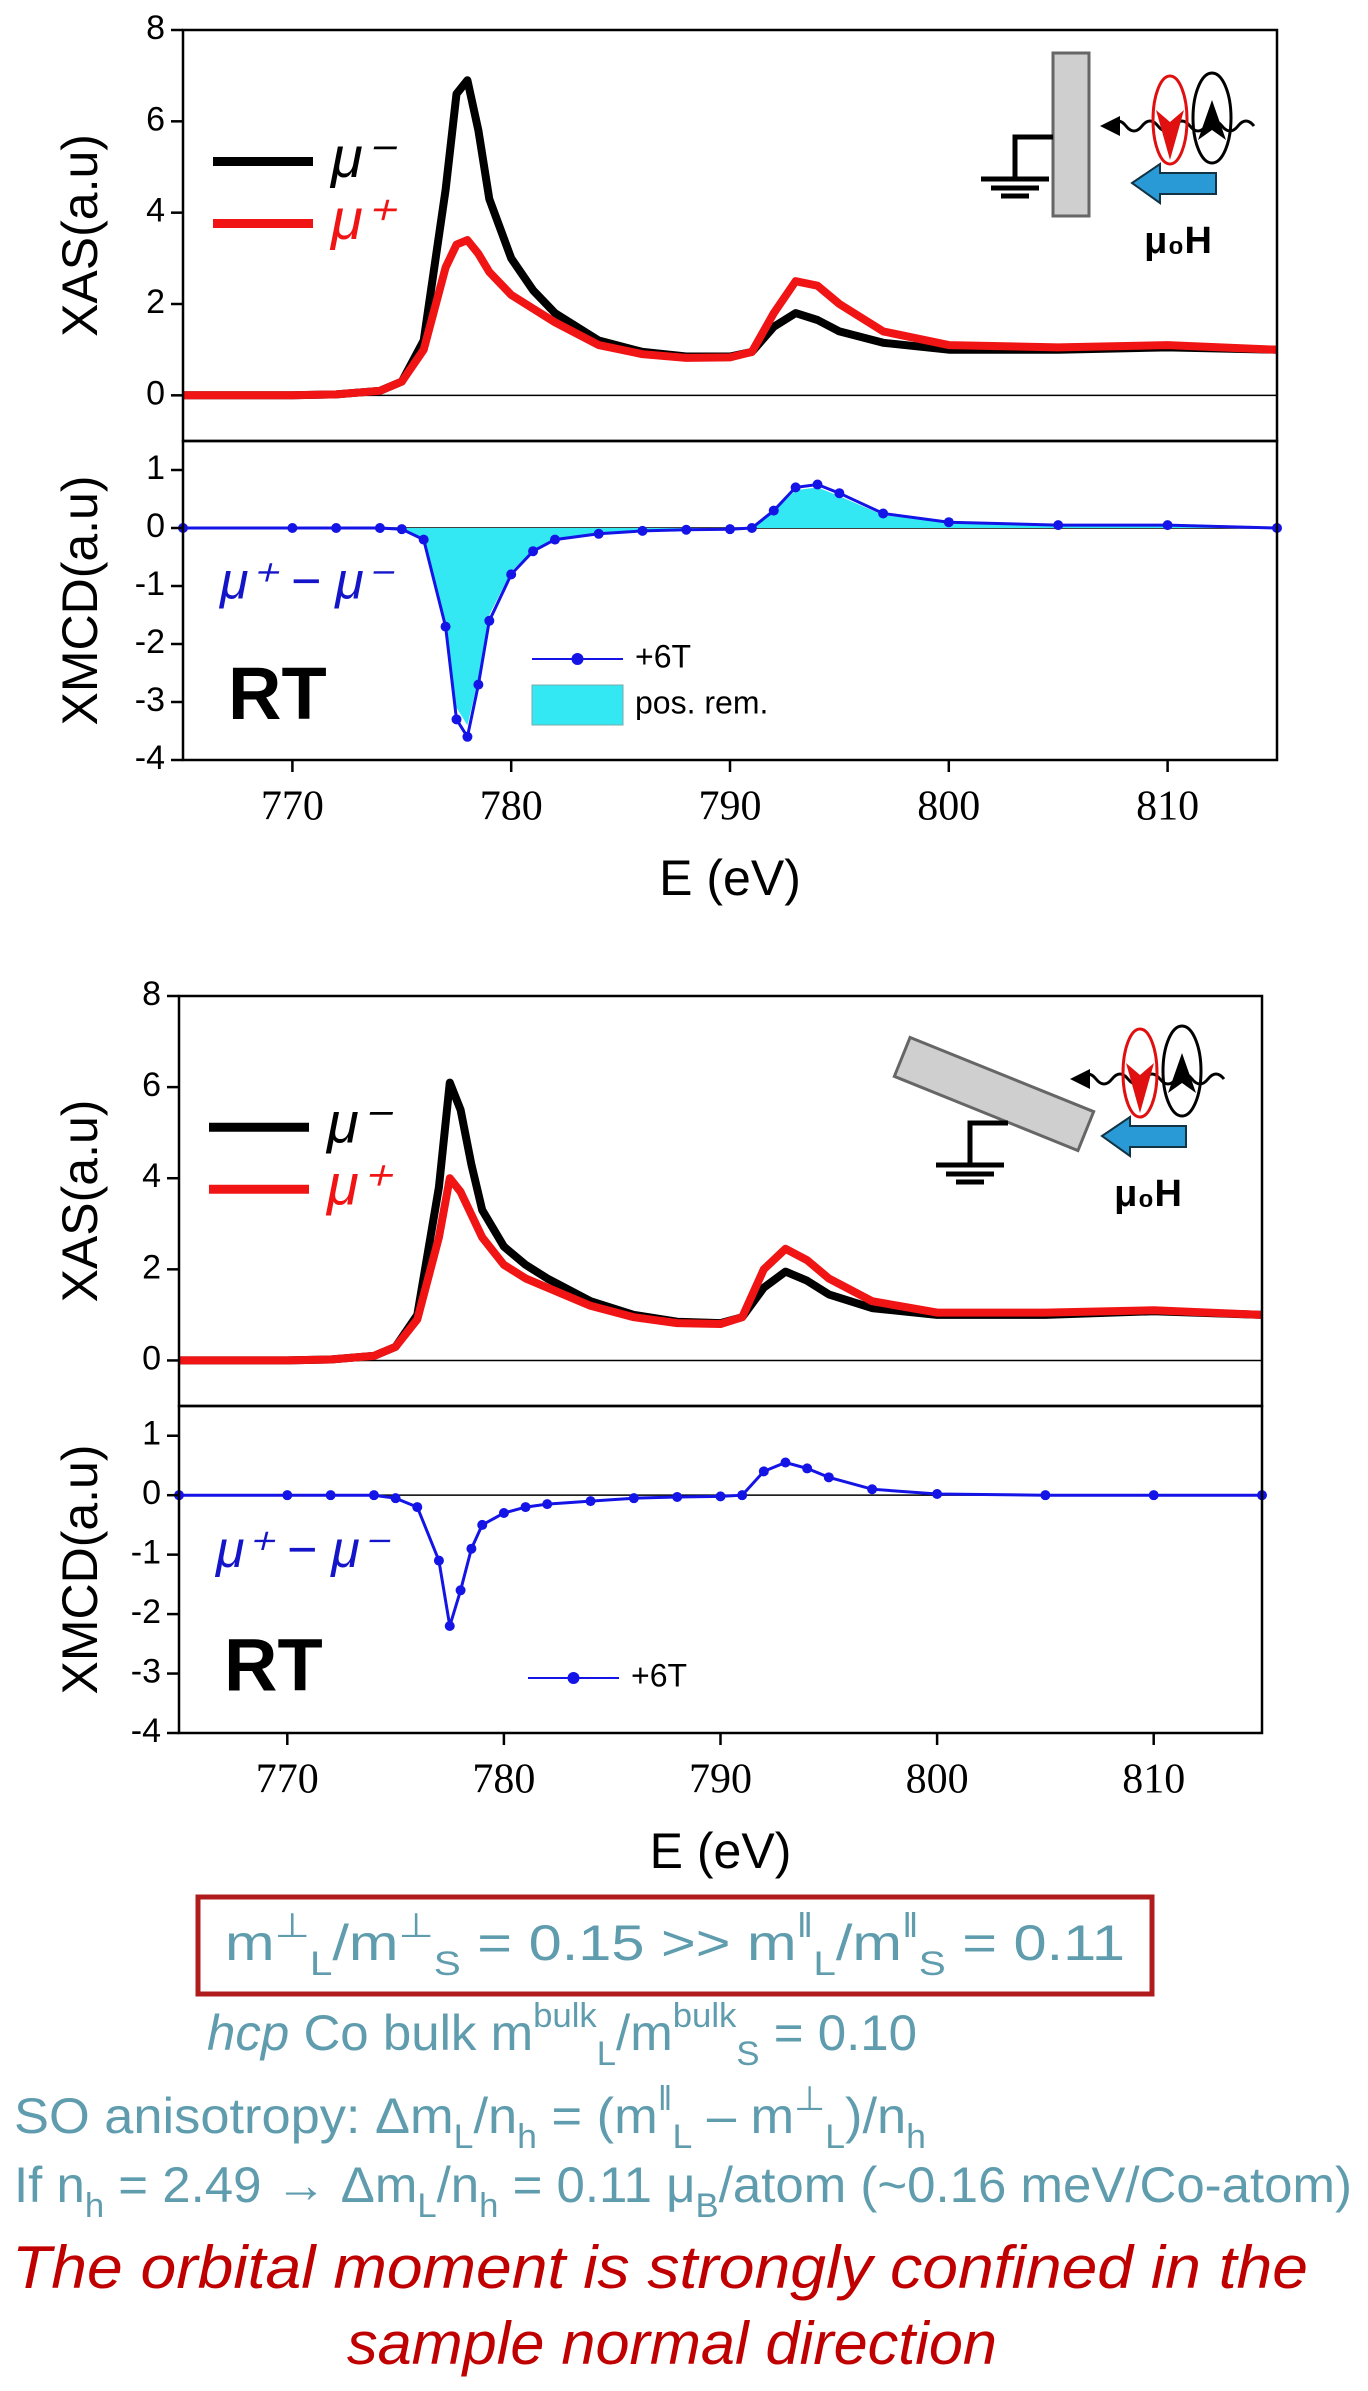 Image resolution: width=1368 pixels, height=2391 pixels. I want to click on text-segment: SO anisotropy: Δm, so click(234, 2116).